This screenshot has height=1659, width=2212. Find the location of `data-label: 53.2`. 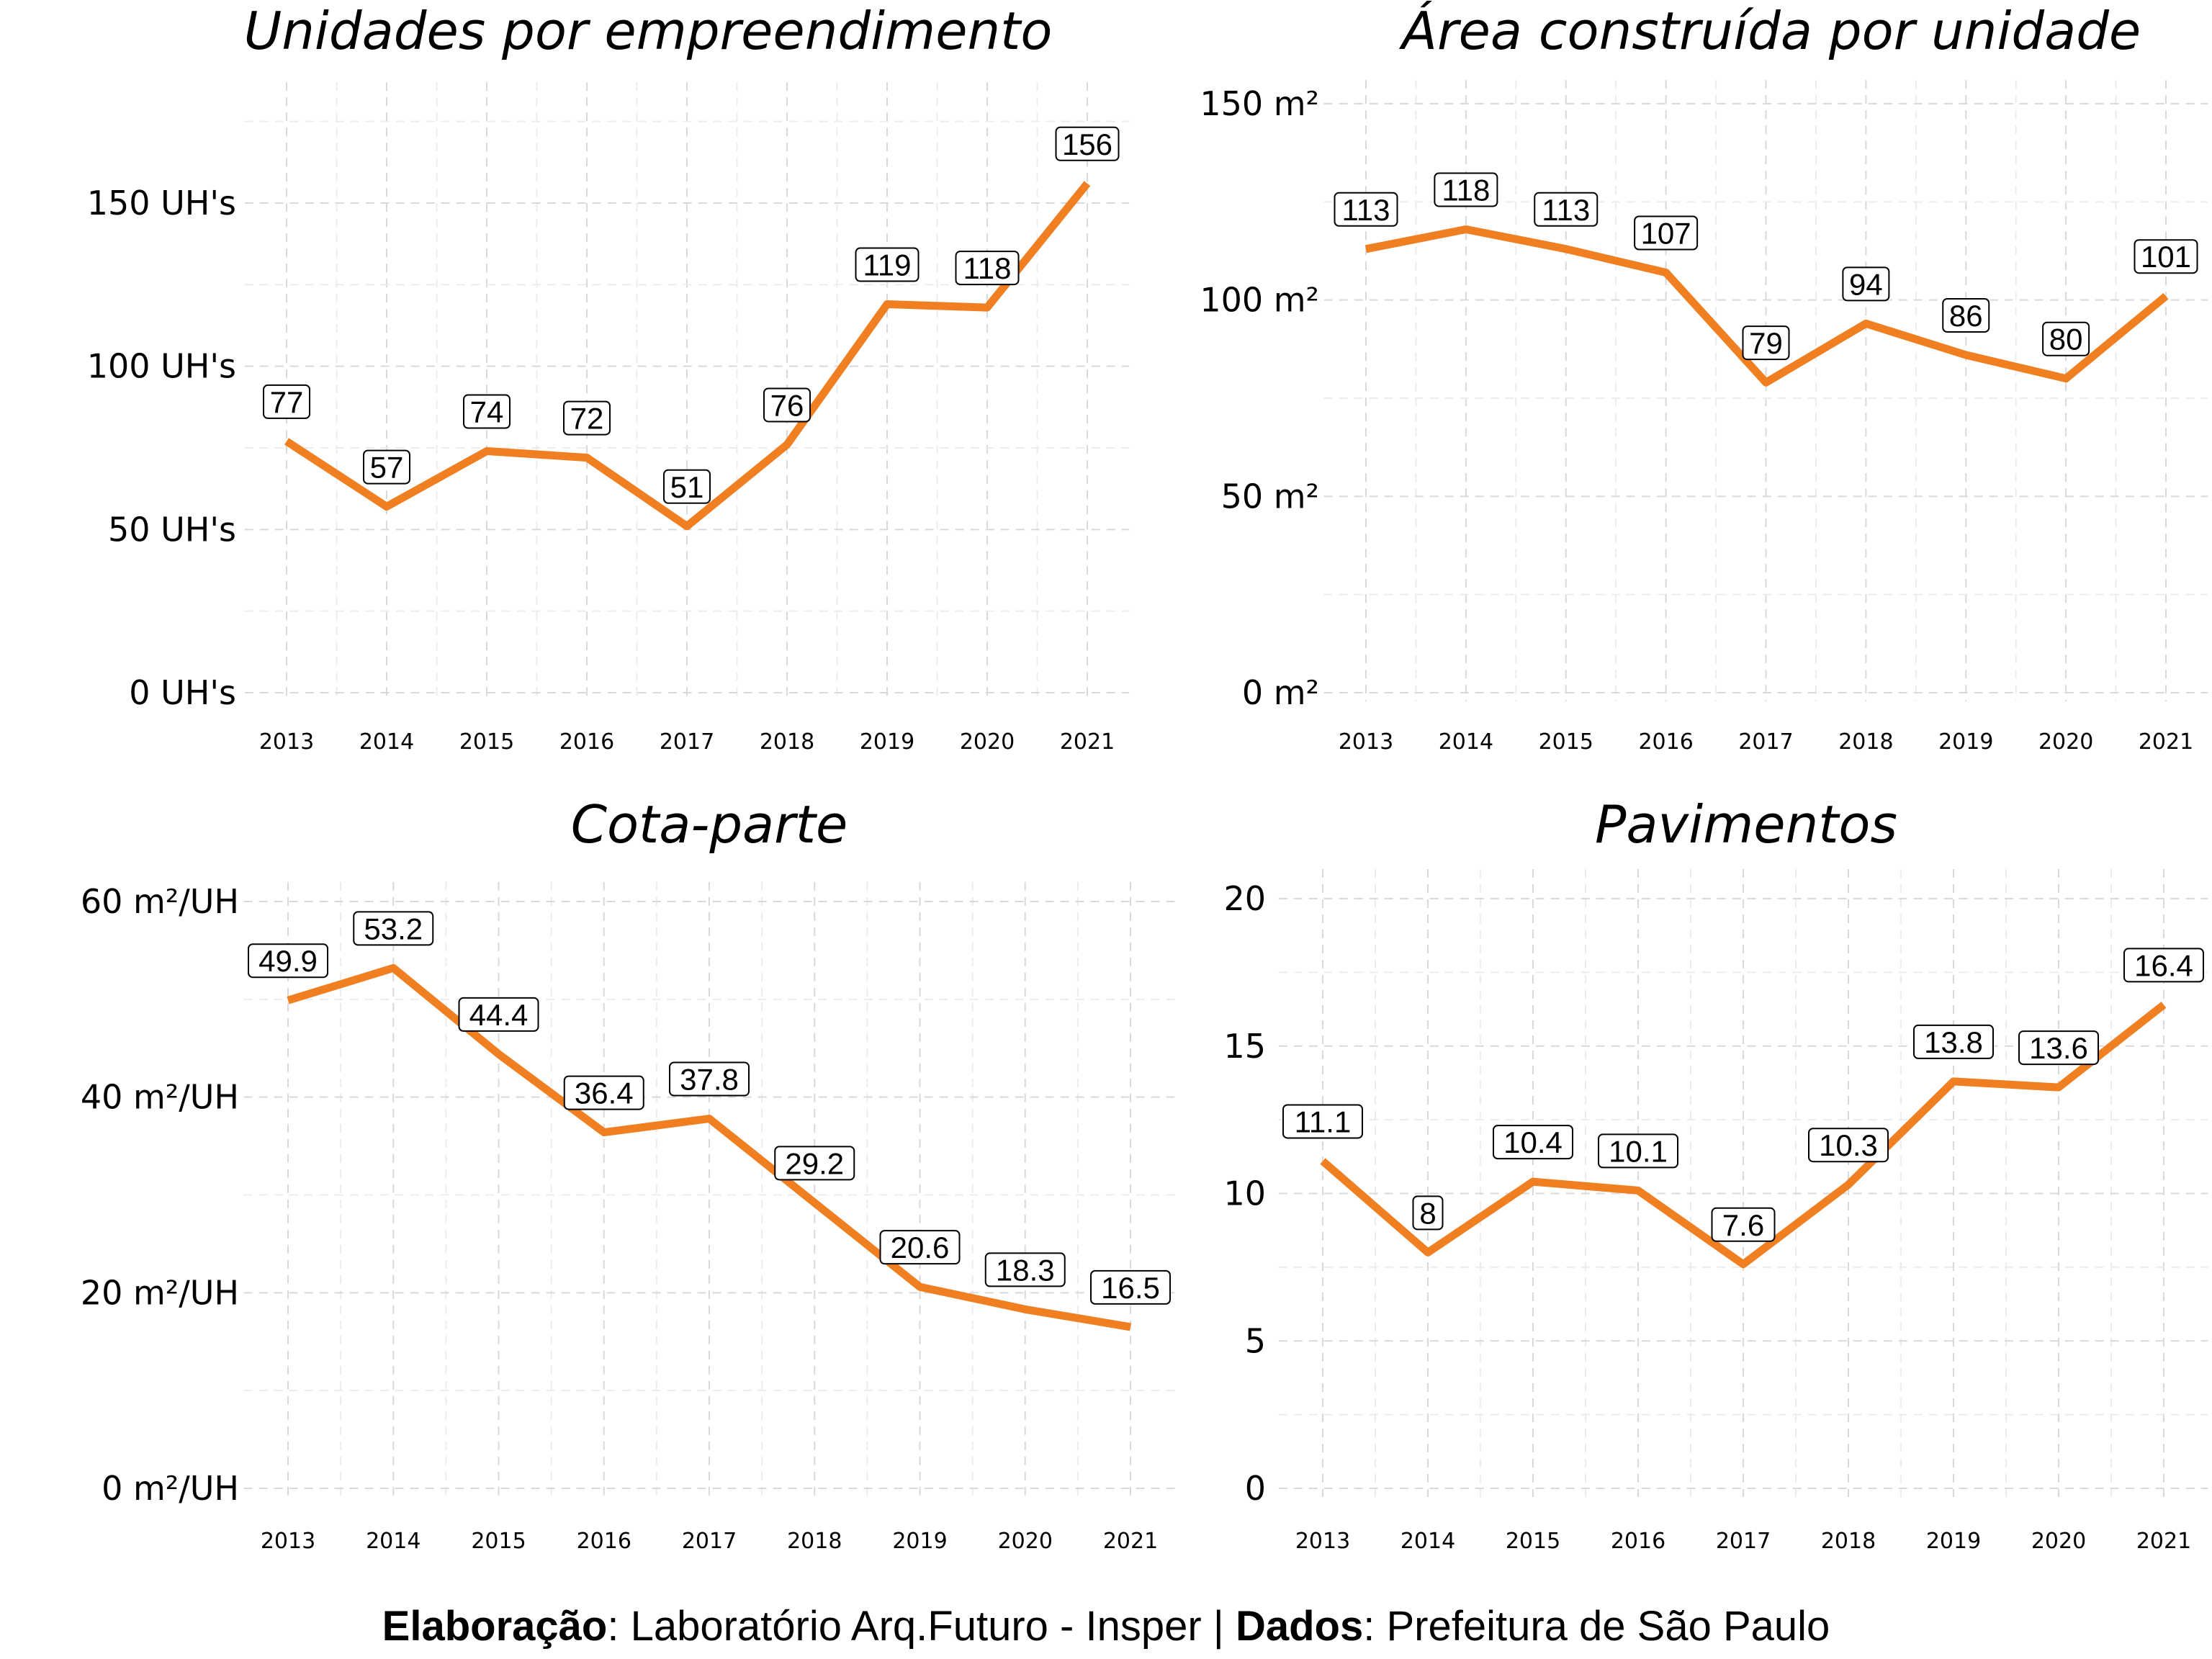

data-label: 53.2 is located at coordinates (394, 928).